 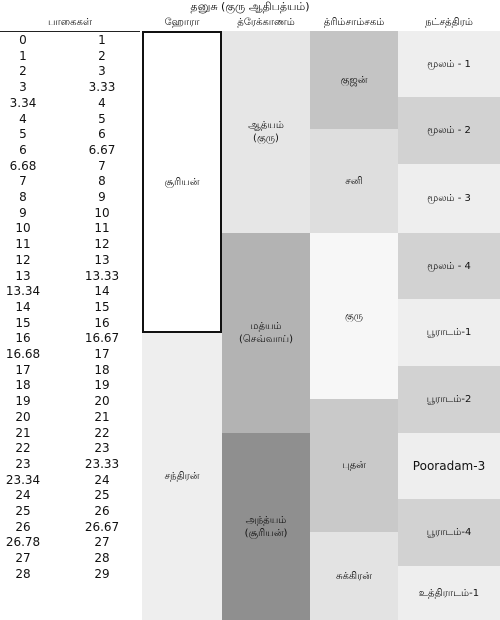 What do you see at coordinates (70, 229) in the screenshot?
I see `range-row: 10 11` at bounding box center [70, 229].